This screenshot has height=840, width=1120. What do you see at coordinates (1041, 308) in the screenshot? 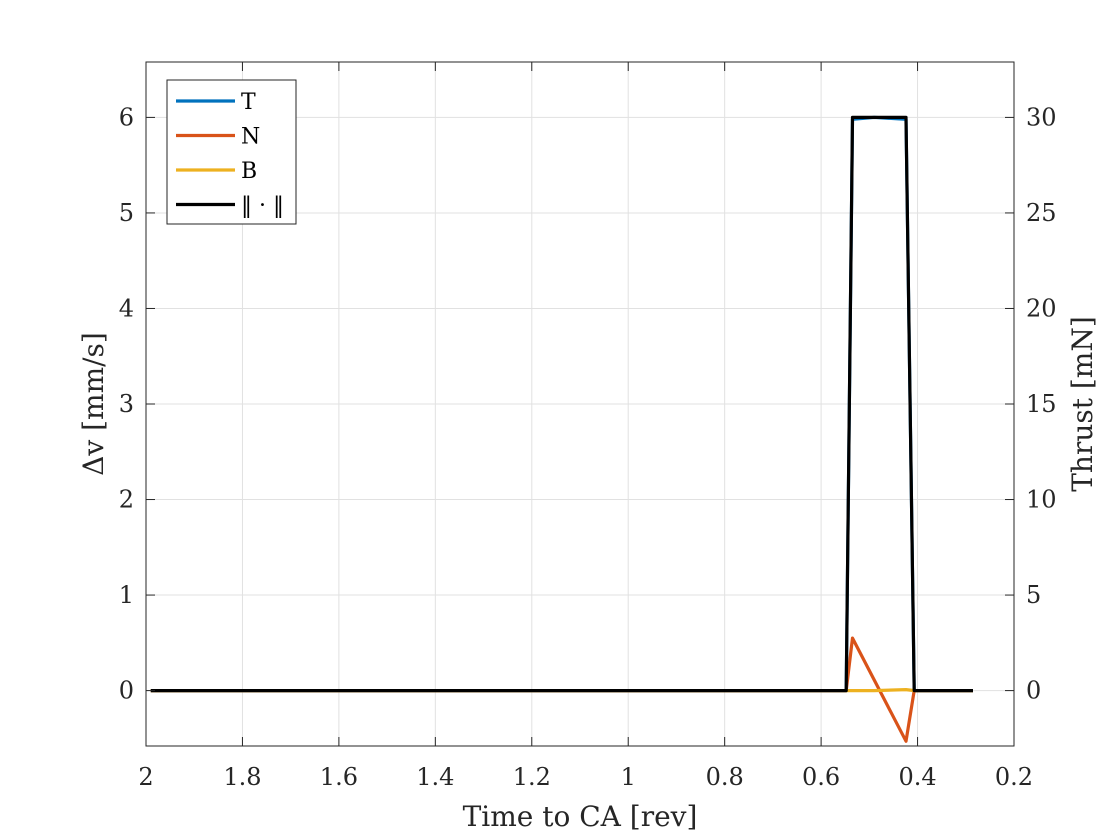
I see `y-right-tick-label: 20` at bounding box center [1041, 308].